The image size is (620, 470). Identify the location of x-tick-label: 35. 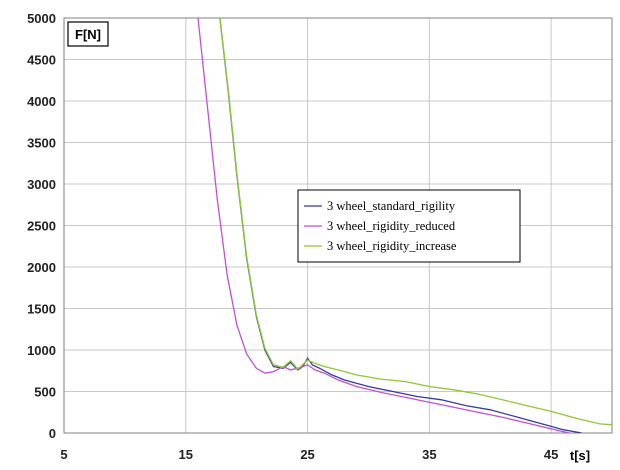
(429, 454).